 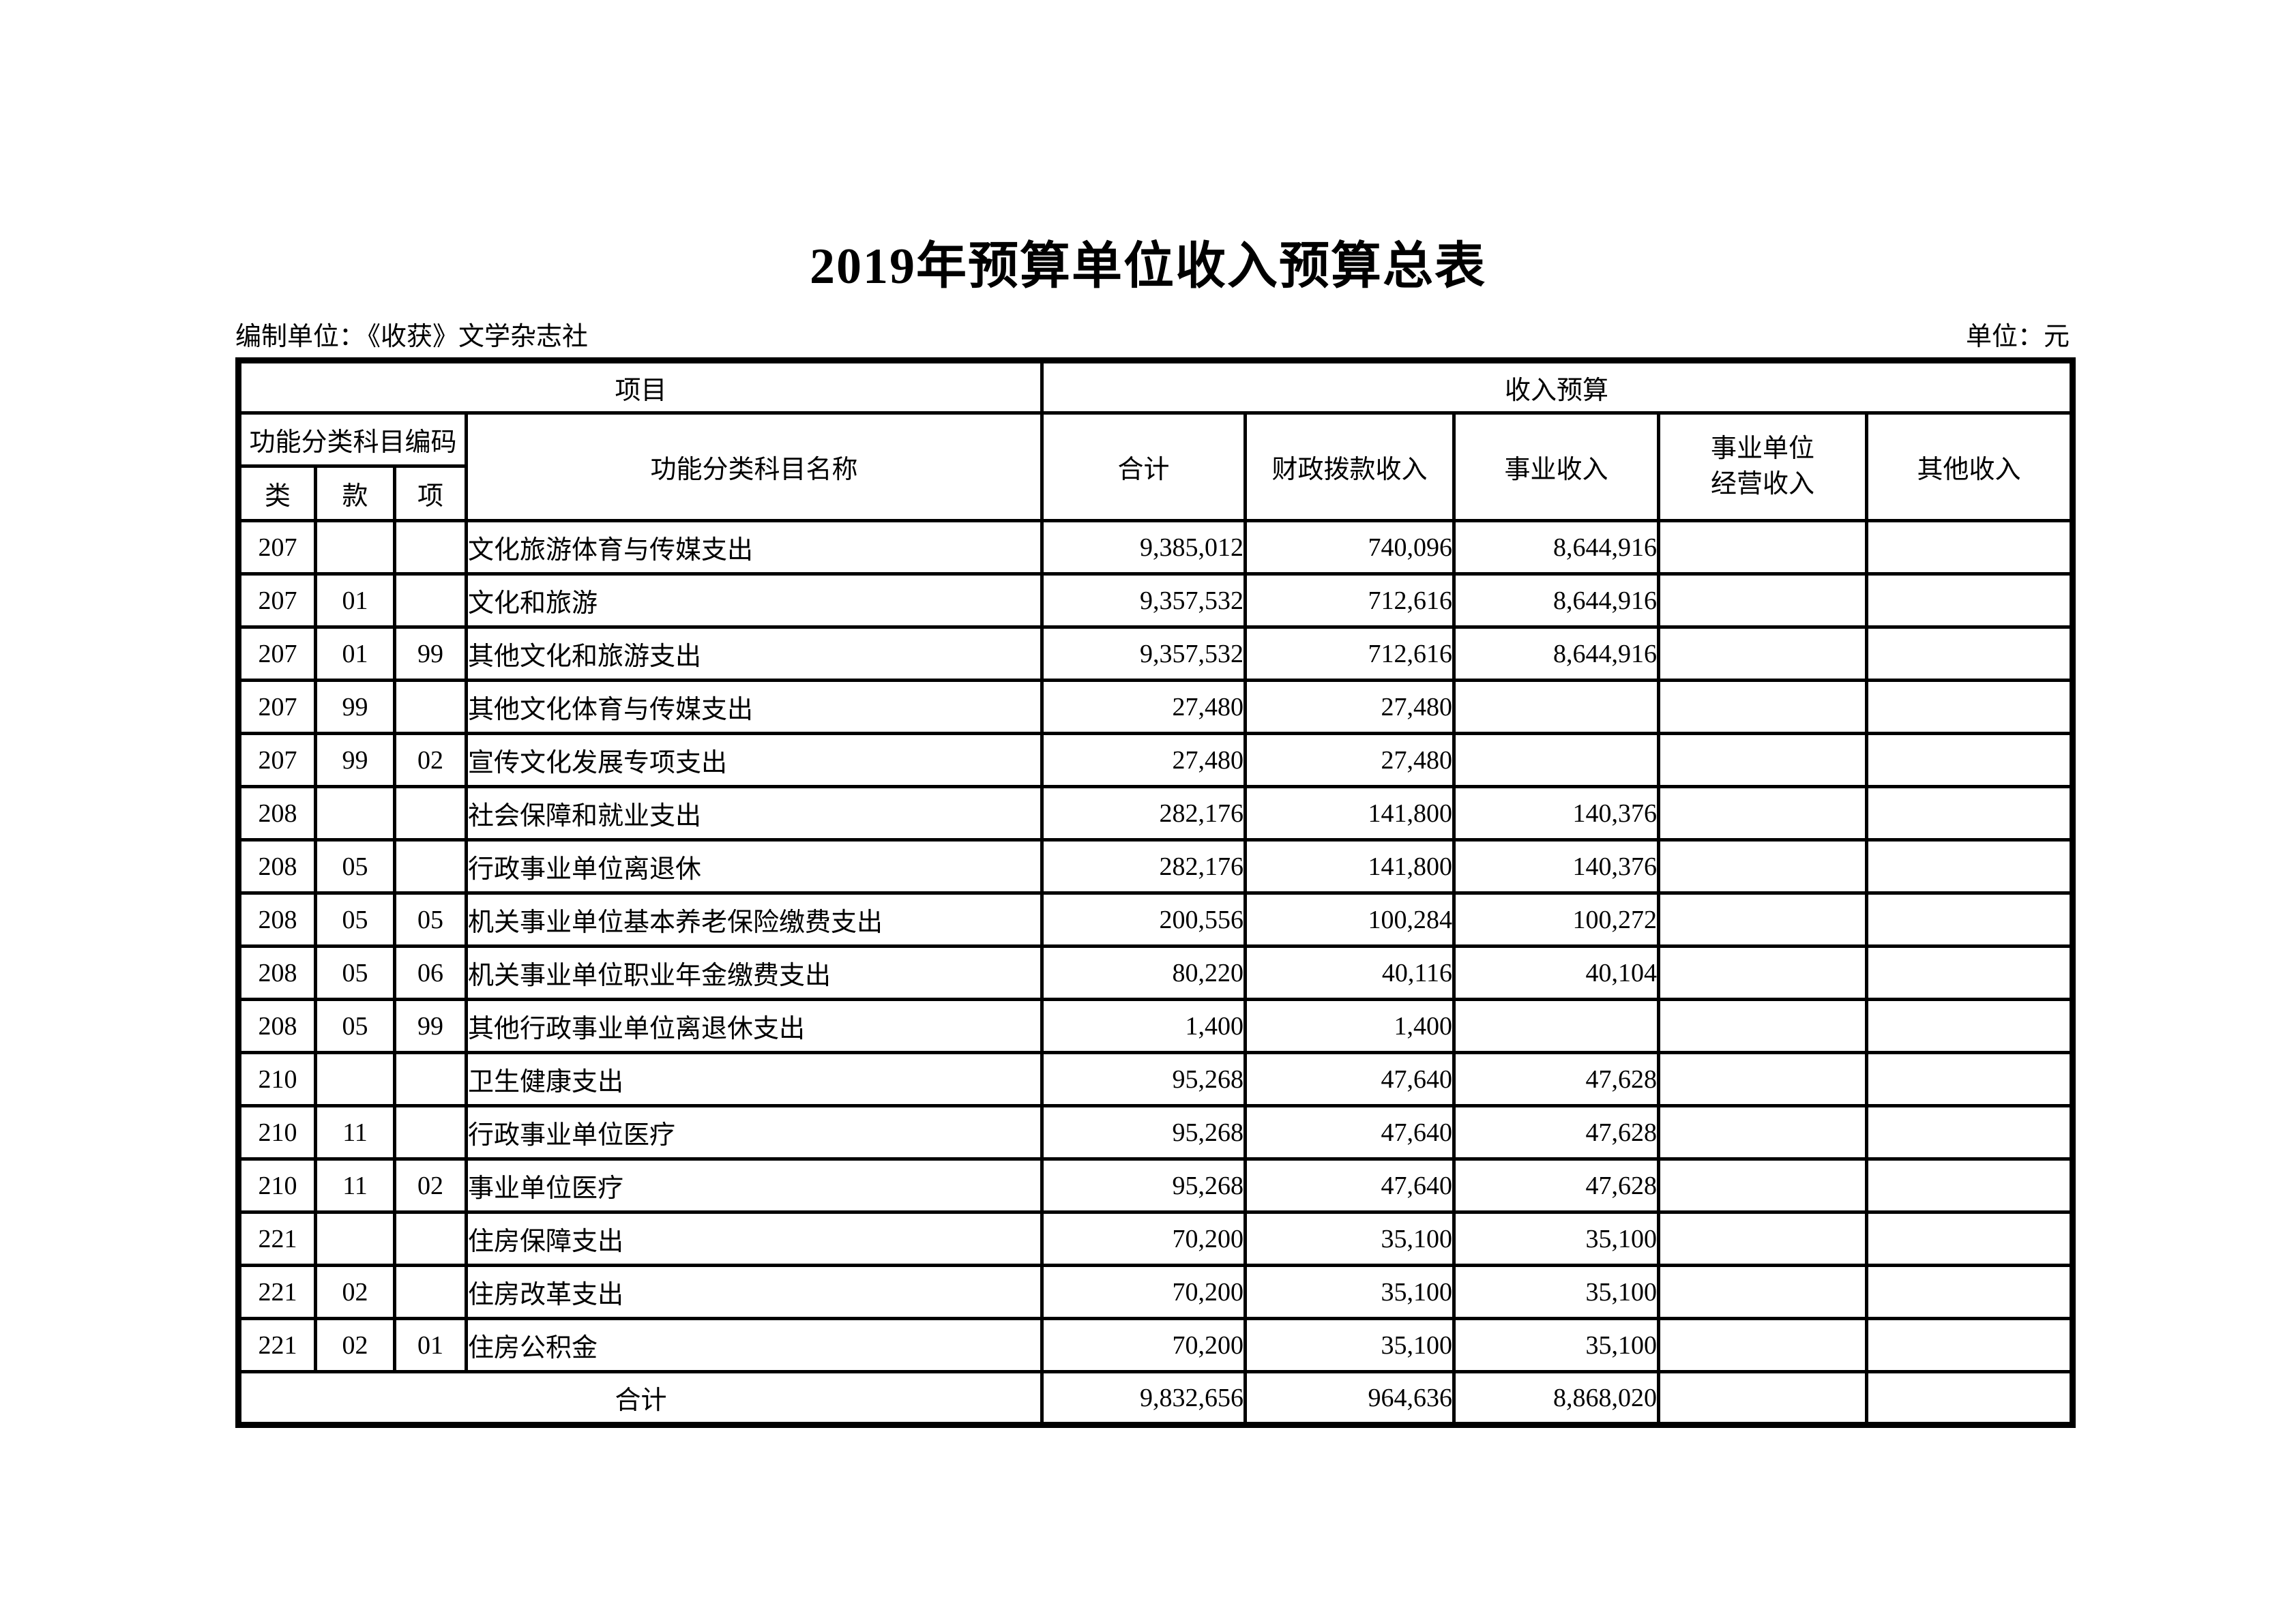 What do you see at coordinates (1556, 1026) in the screenshot?
I see `cell-business` at bounding box center [1556, 1026].